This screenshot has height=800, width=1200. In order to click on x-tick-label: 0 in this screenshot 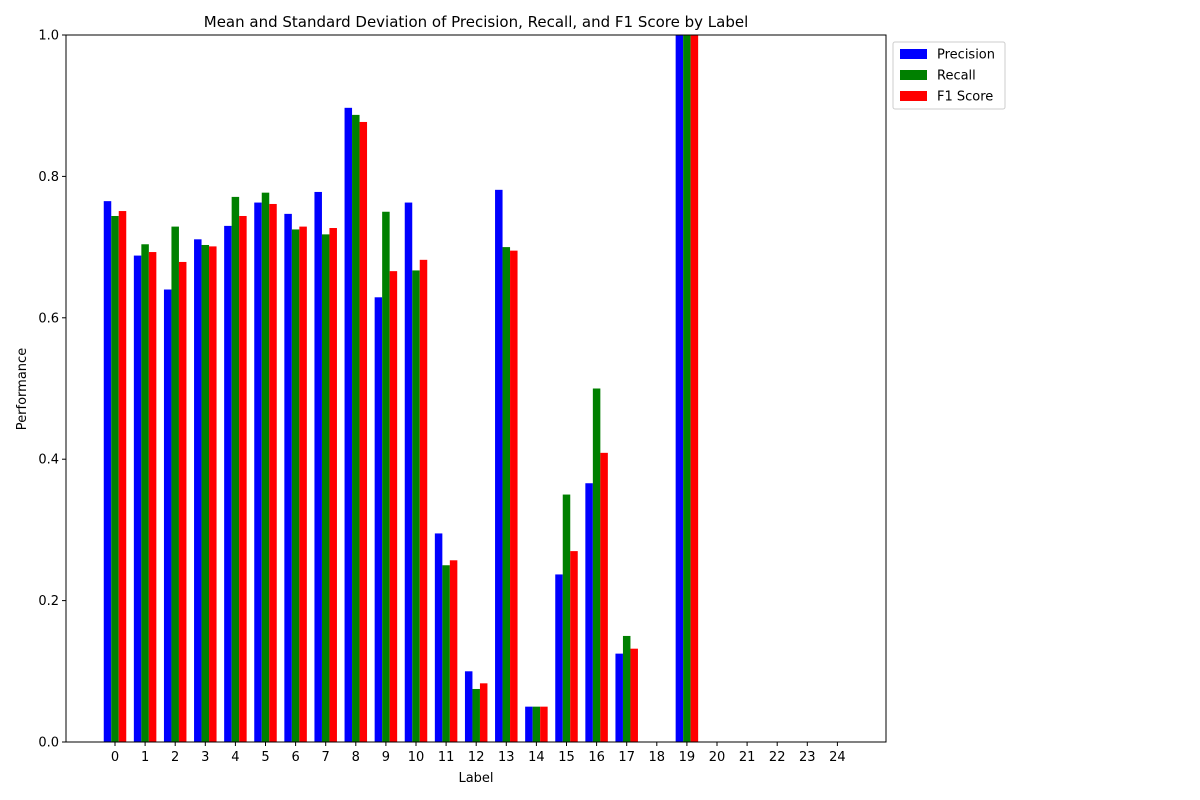, I will do `click(115, 757)`.